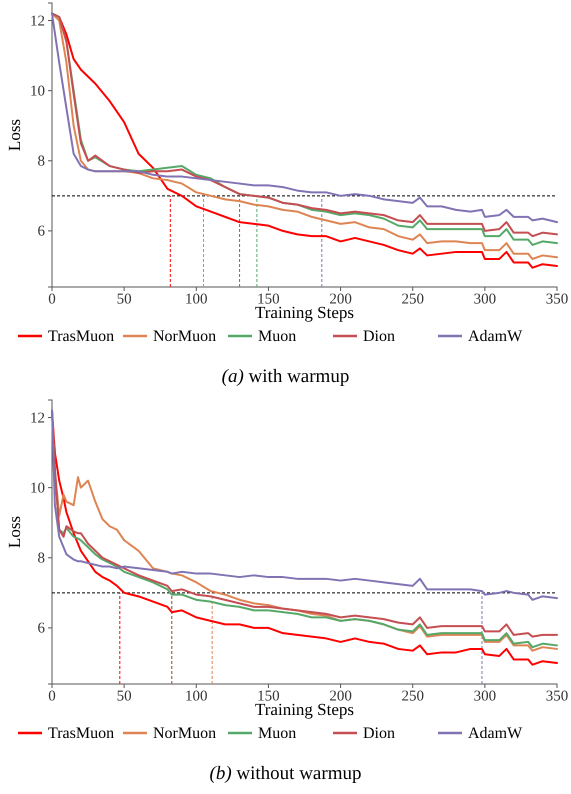  I want to click on text: (a) with warmup, so click(286, 376).